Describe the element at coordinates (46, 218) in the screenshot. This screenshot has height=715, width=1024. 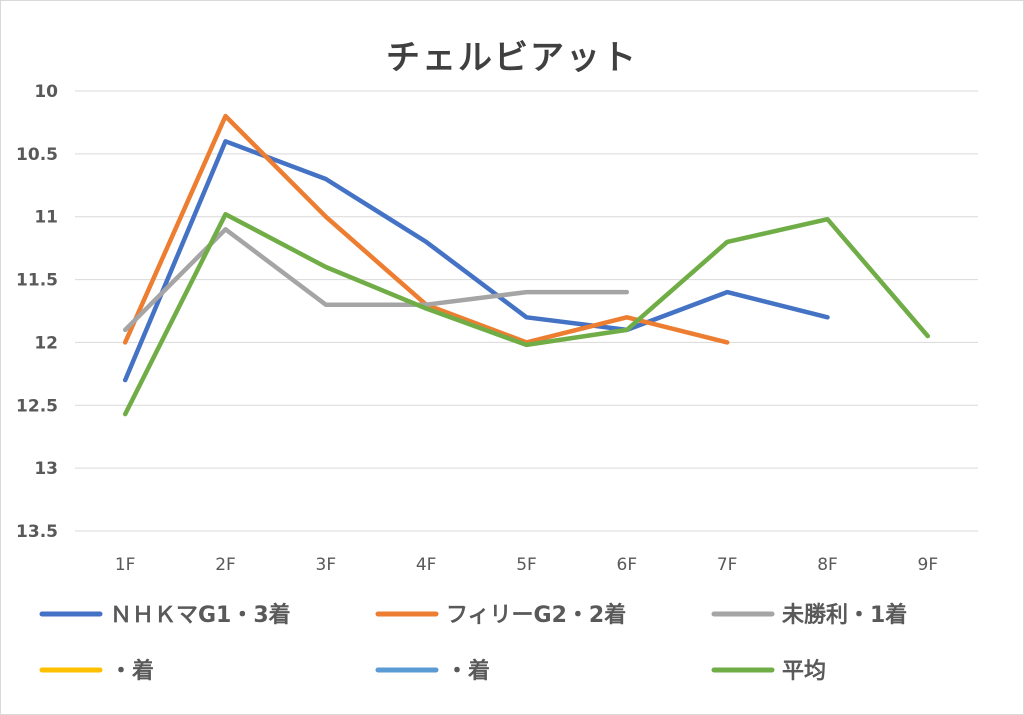
I see `y-tick-label: 11` at that location.